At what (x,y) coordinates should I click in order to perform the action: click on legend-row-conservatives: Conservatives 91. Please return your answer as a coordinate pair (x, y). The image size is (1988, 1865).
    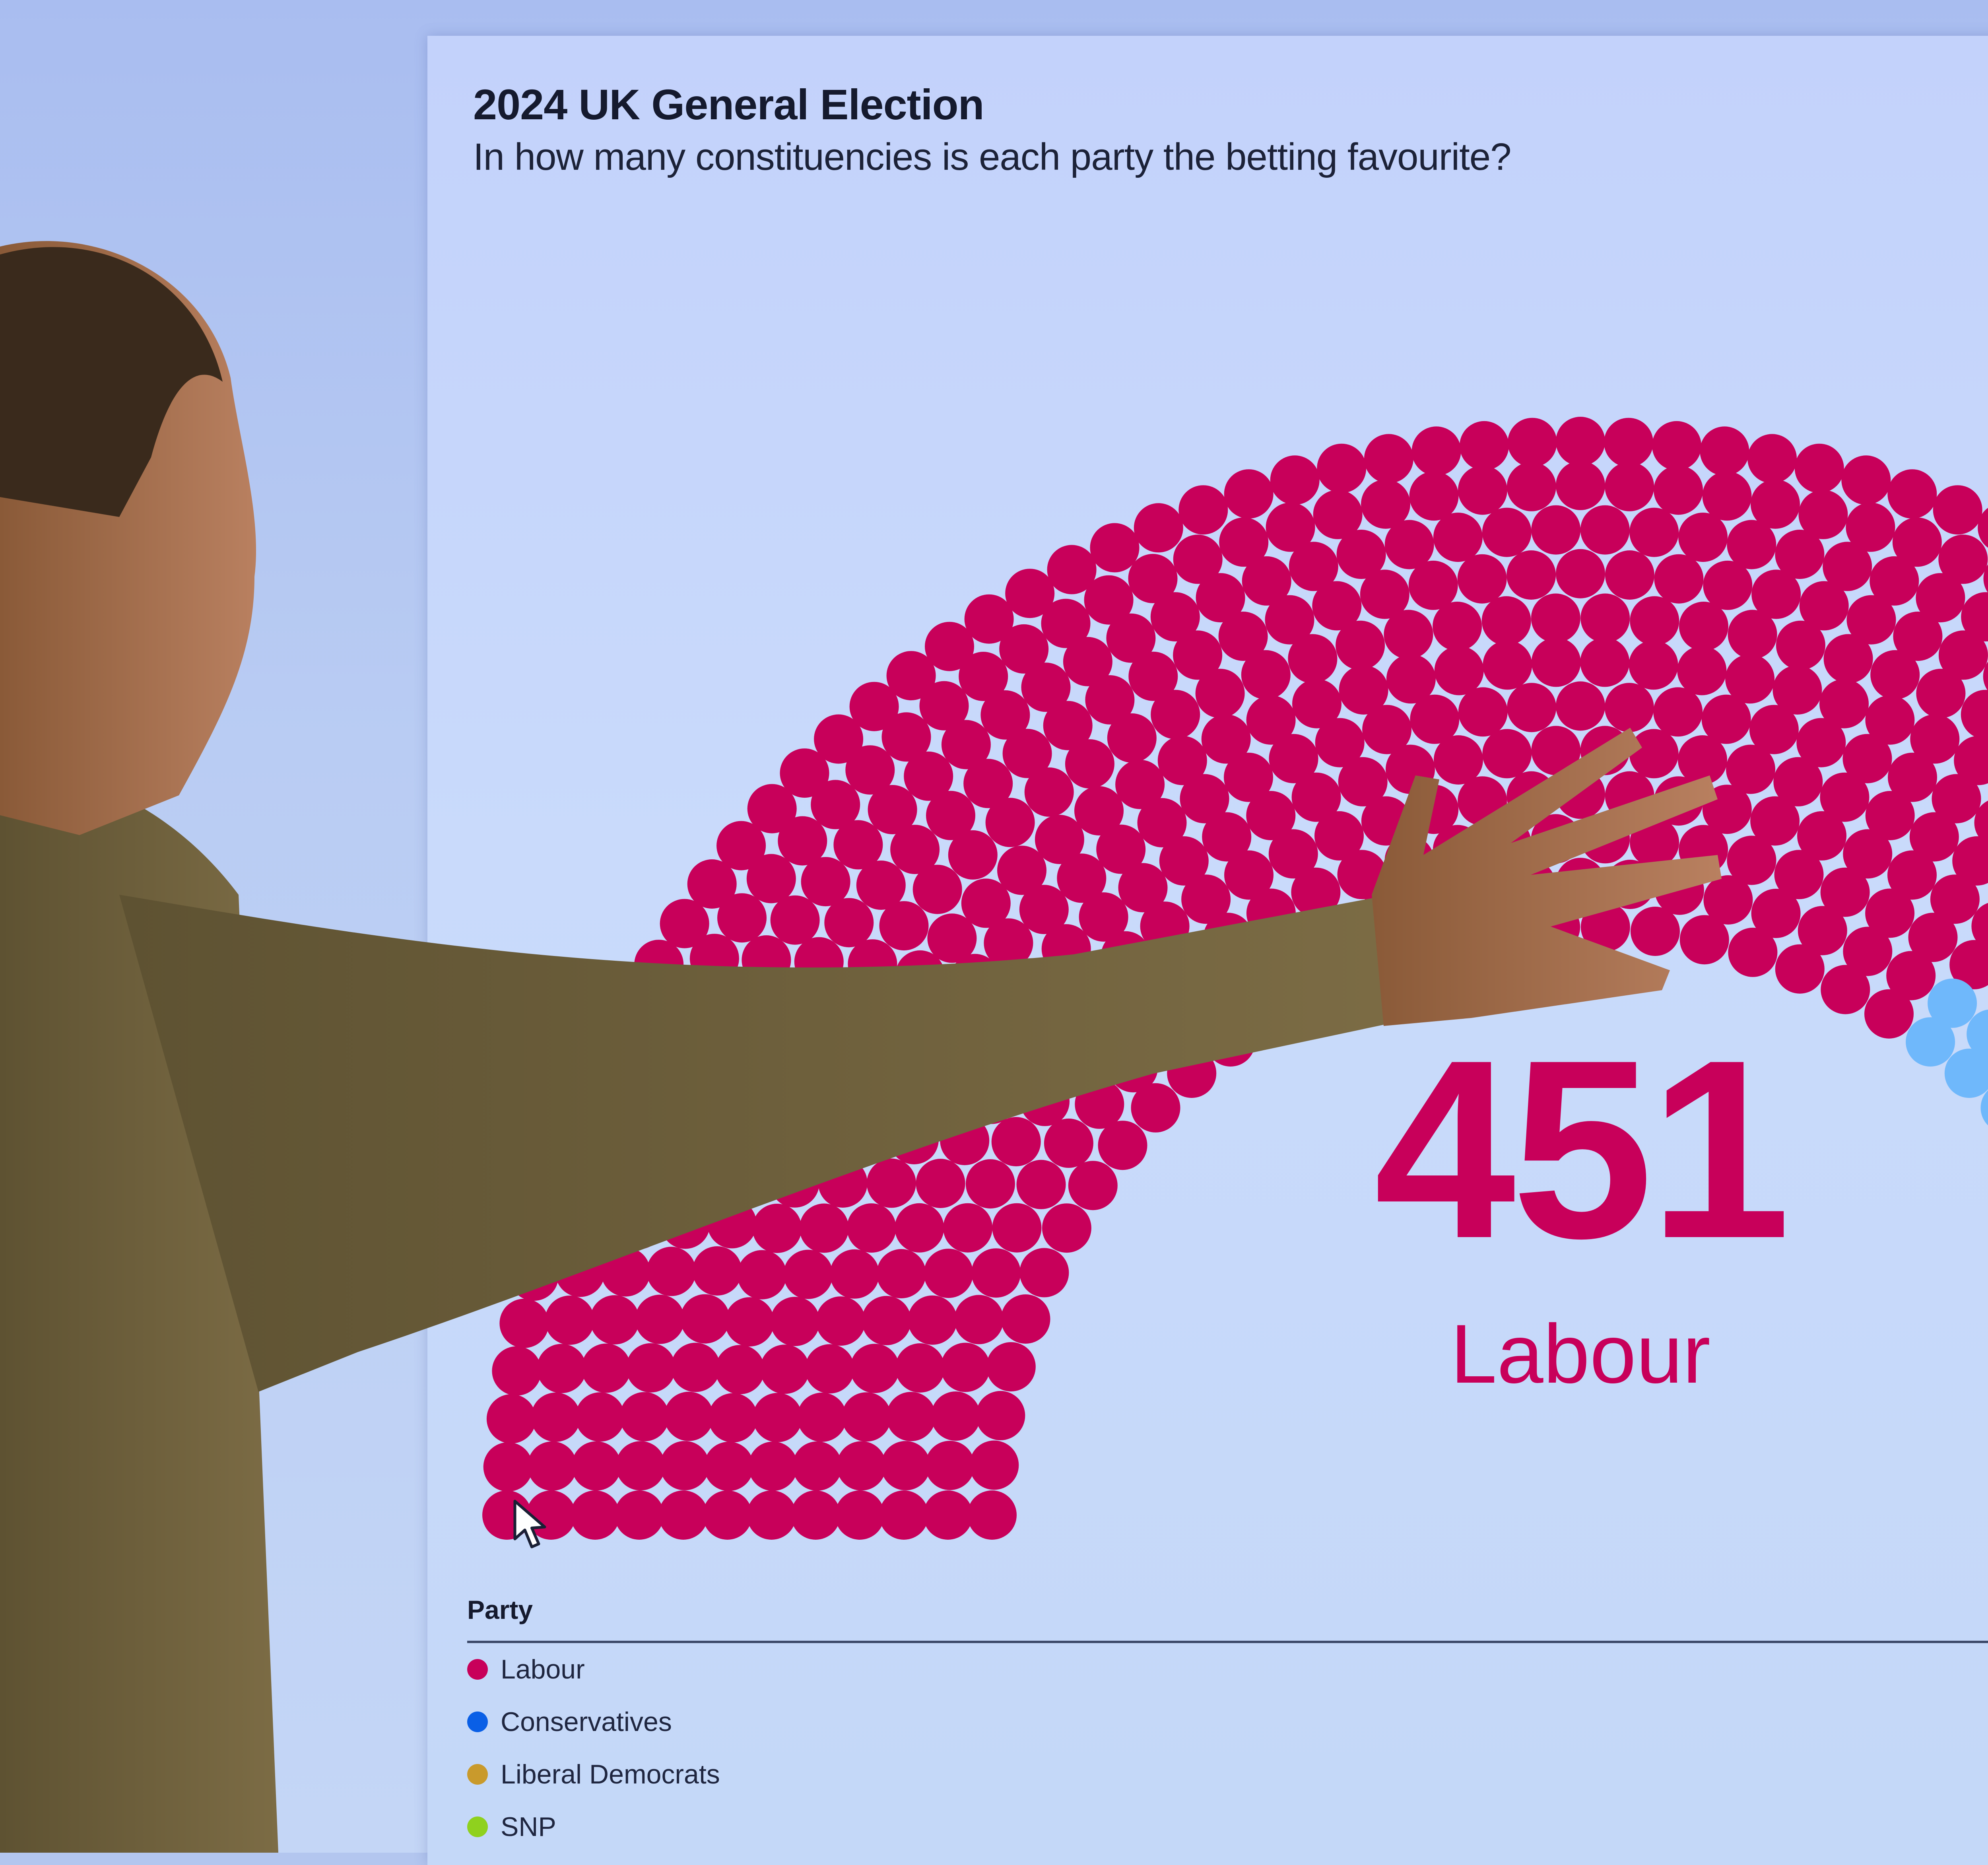
    Looking at the image, I should click on (1227, 1722).